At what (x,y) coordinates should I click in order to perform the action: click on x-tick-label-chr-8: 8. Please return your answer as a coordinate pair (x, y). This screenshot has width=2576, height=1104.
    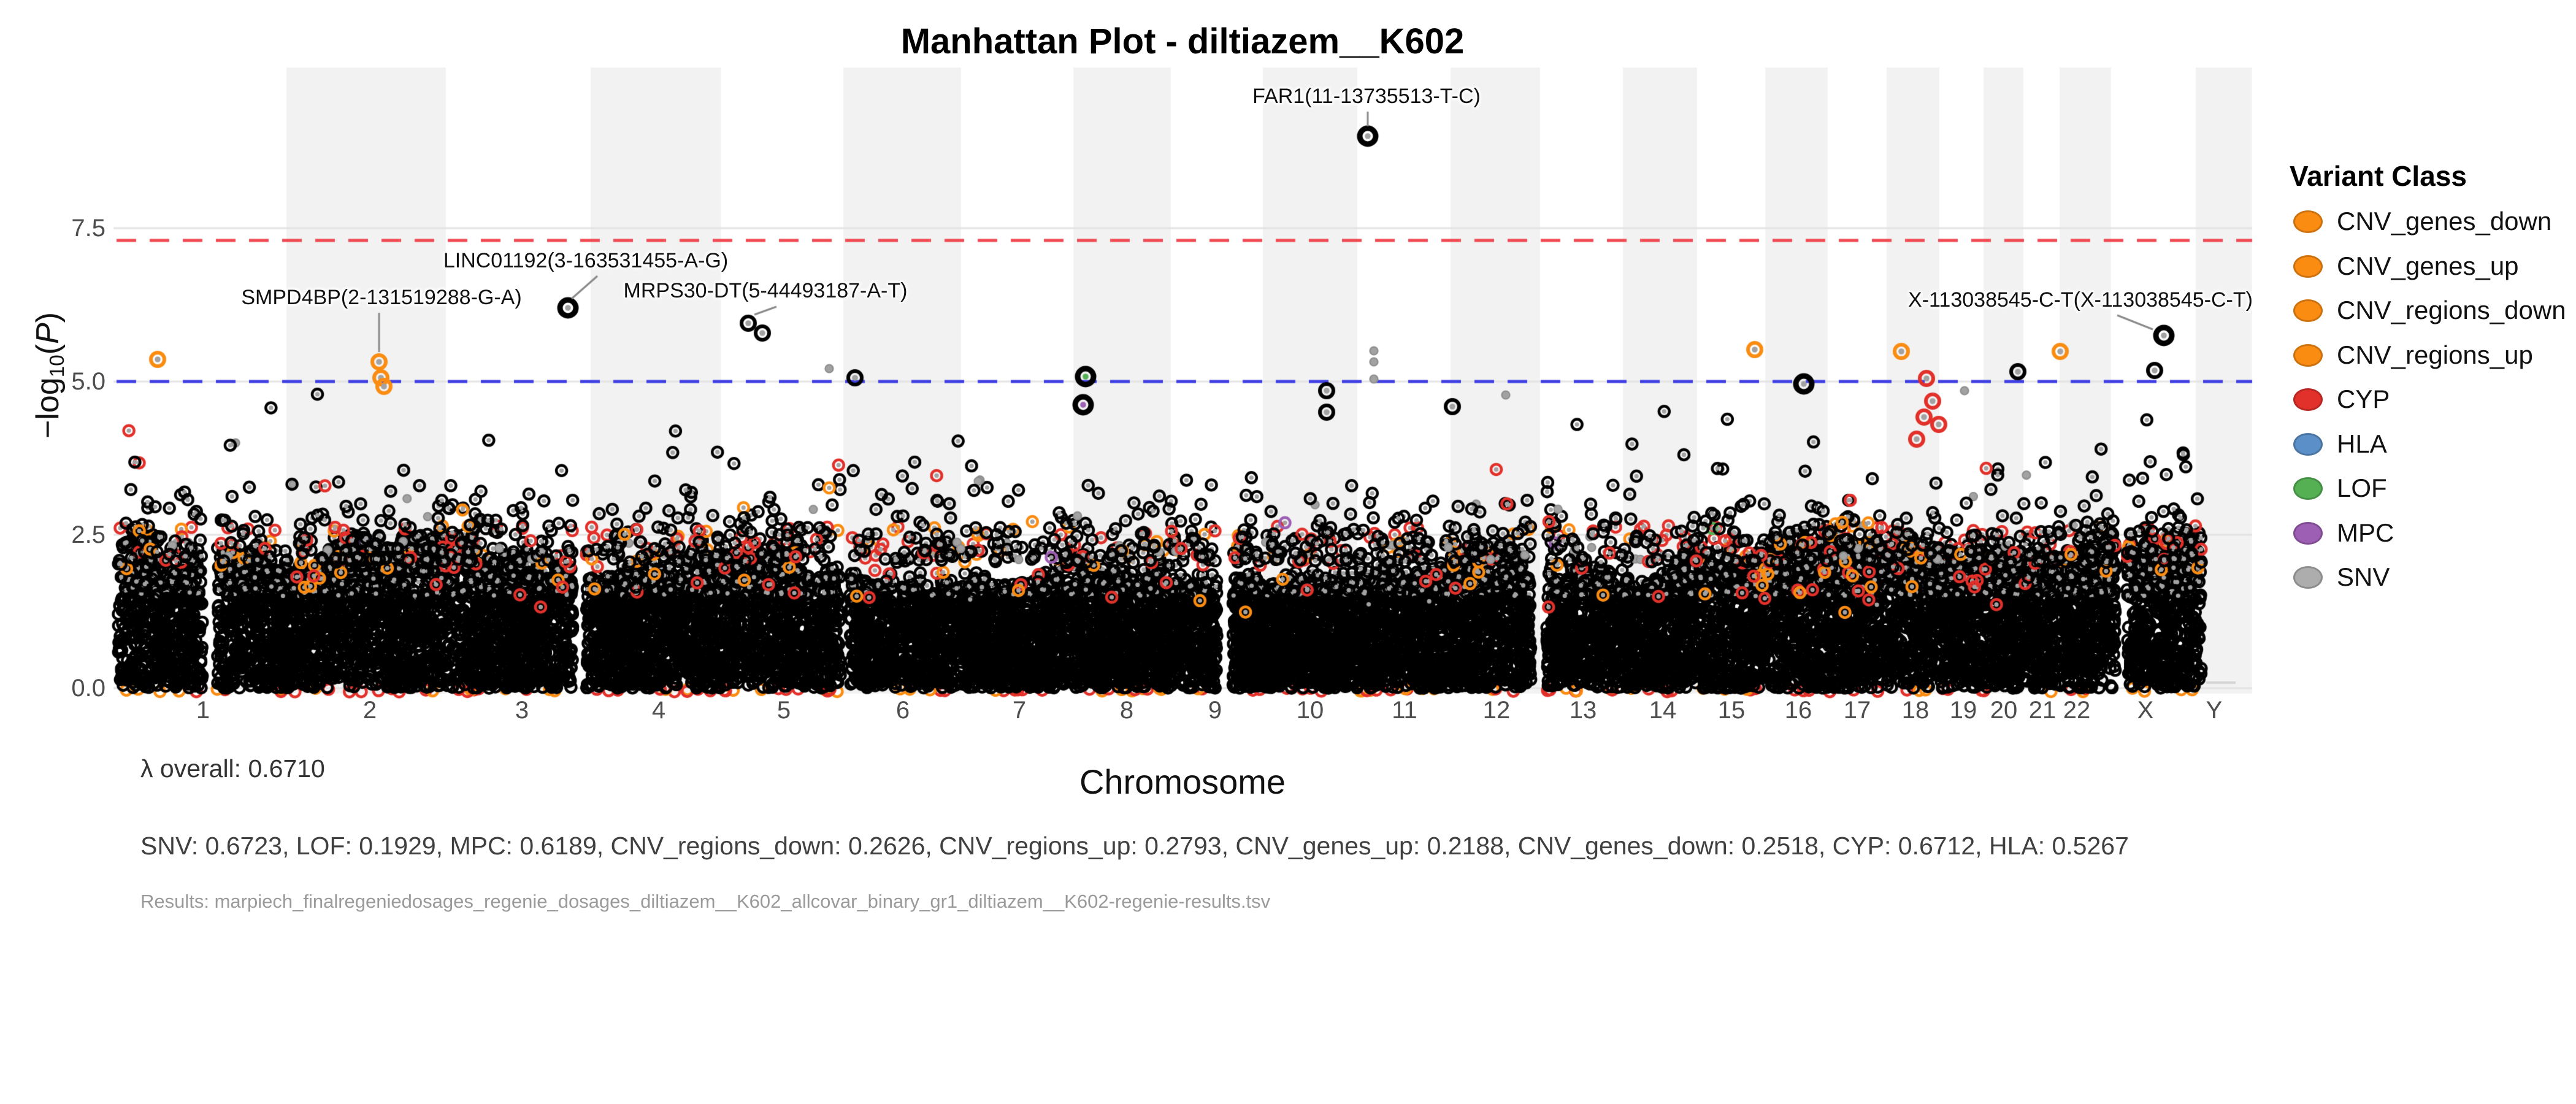
    Looking at the image, I should click on (1126, 710).